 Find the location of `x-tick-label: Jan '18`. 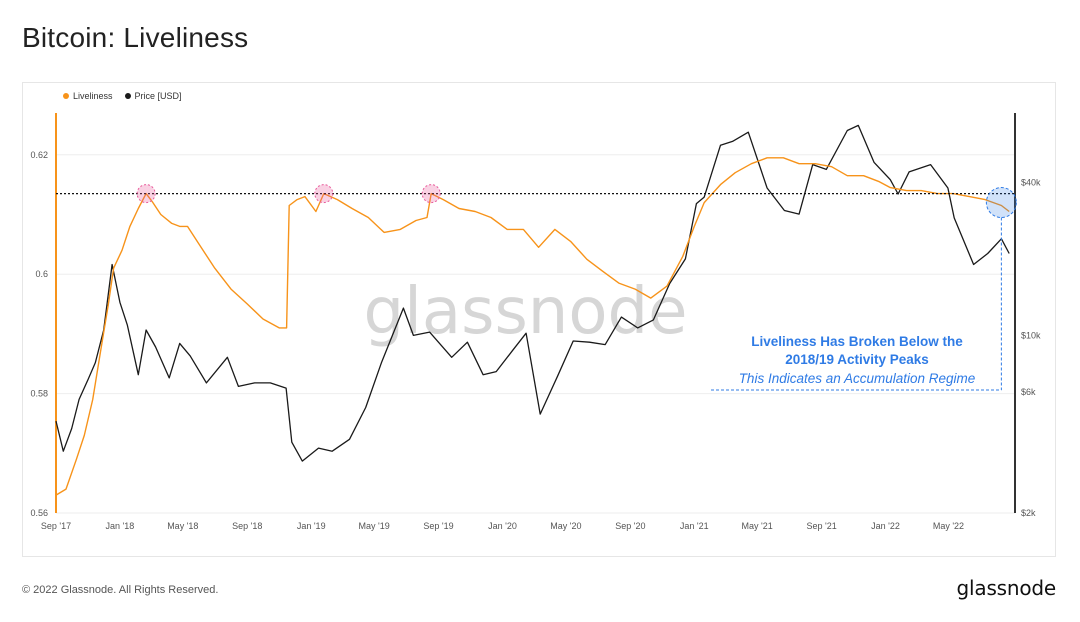

x-tick-label: Jan '18 is located at coordinates (120, 526).